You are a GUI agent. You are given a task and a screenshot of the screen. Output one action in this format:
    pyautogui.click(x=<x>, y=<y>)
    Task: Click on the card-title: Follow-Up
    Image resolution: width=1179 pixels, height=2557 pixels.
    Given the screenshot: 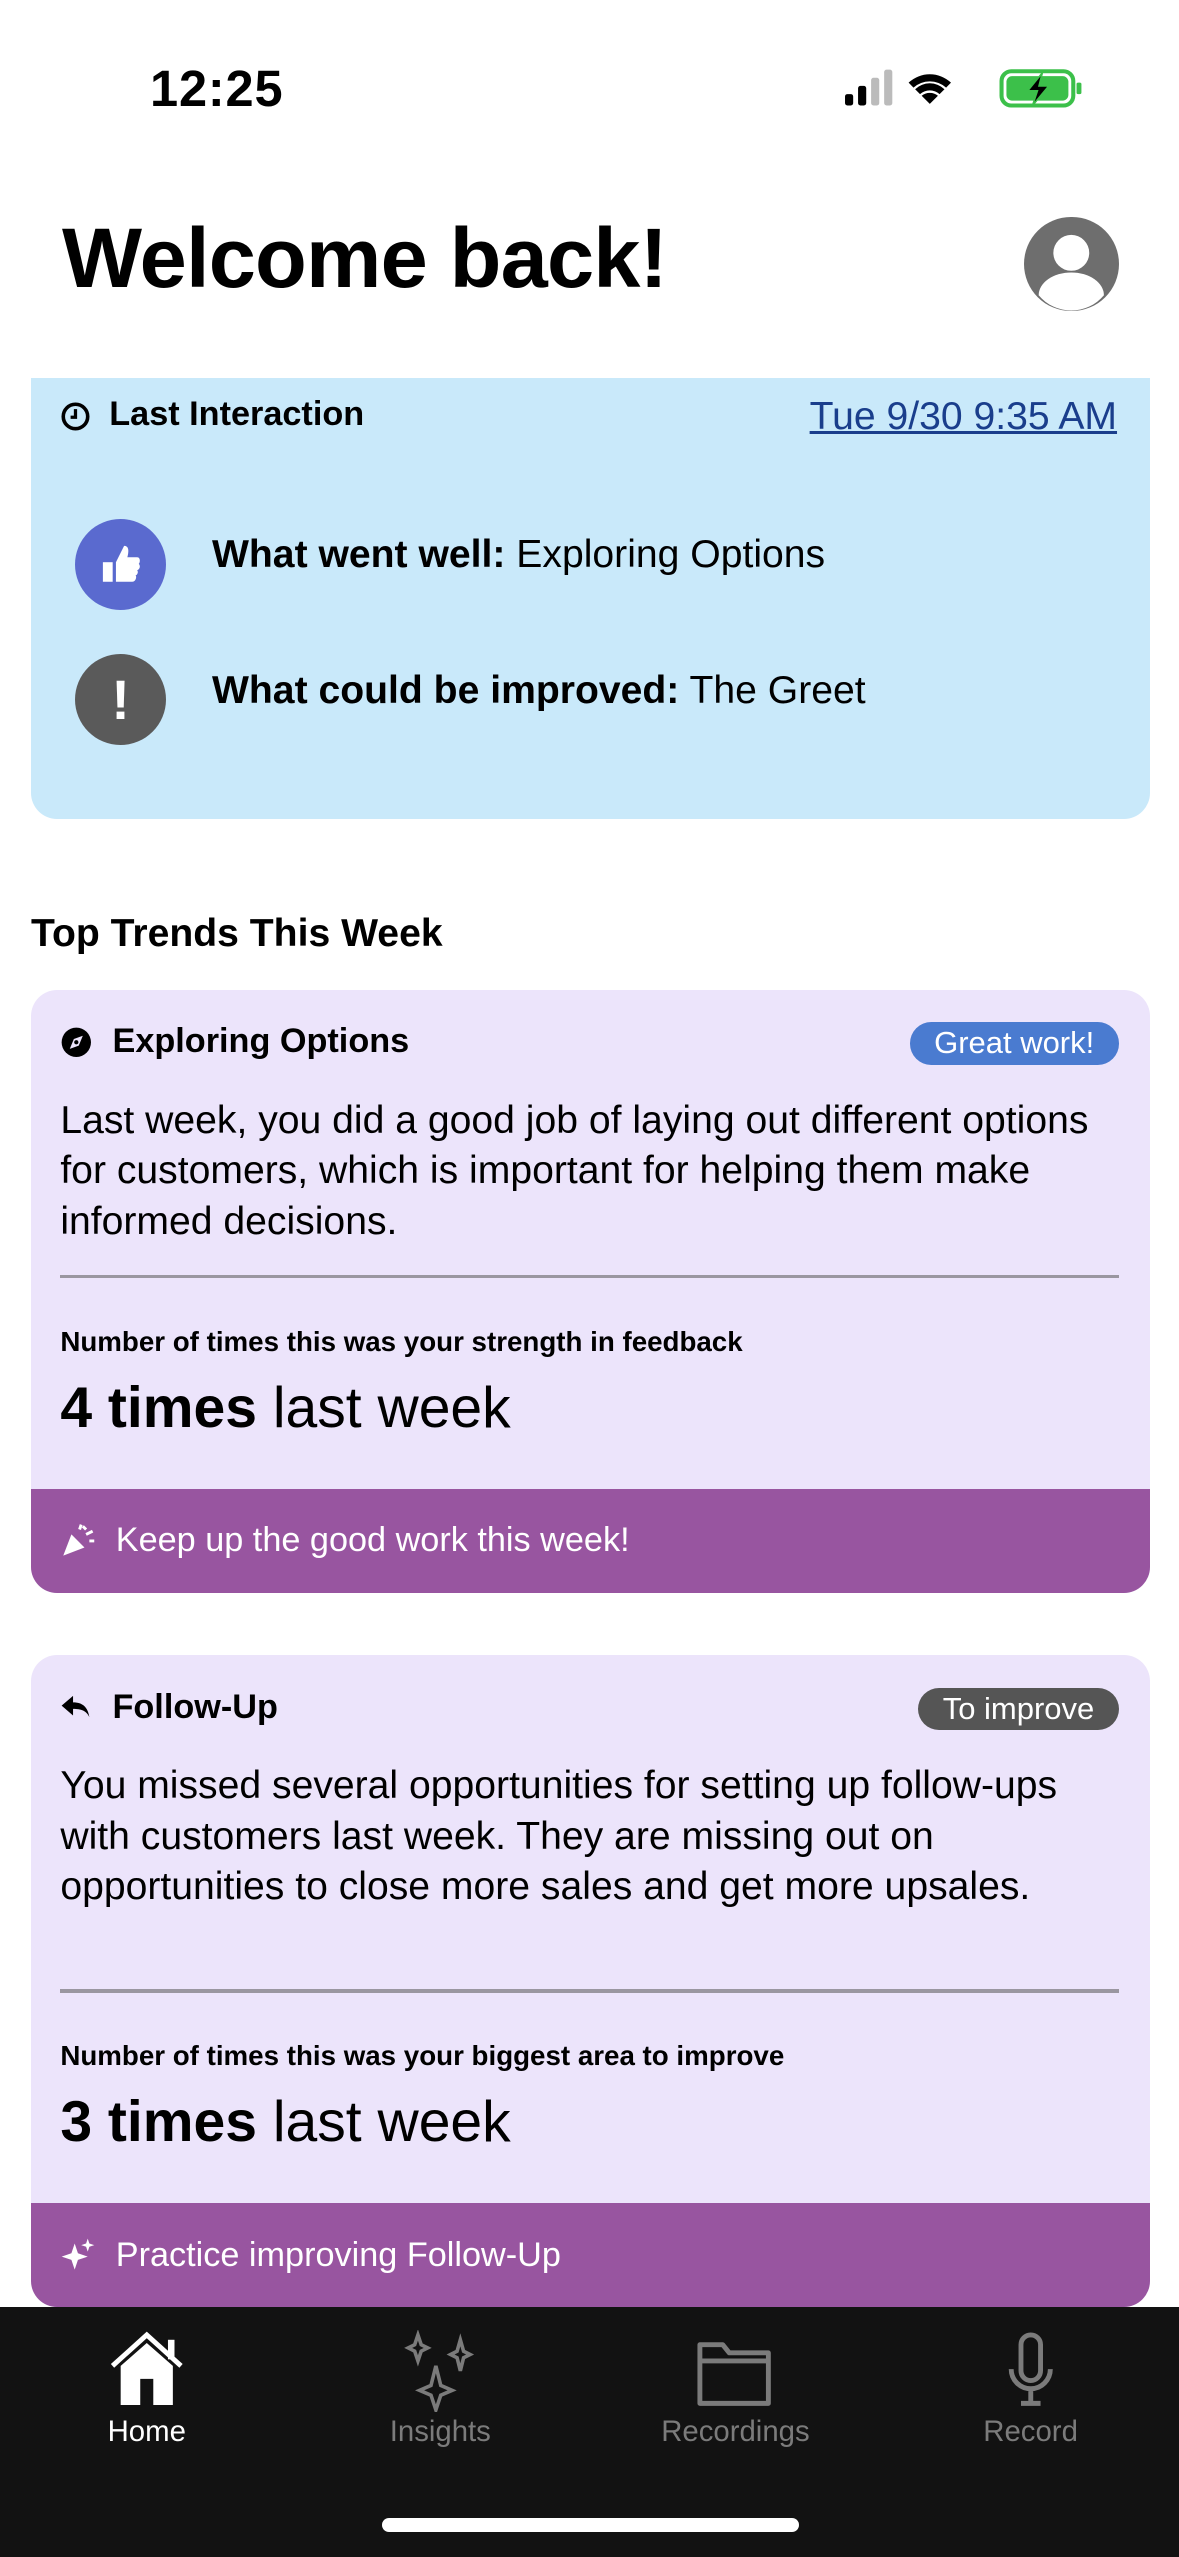 What is the action you would take?
    pyautogui.click(x=195, y=1706)
    